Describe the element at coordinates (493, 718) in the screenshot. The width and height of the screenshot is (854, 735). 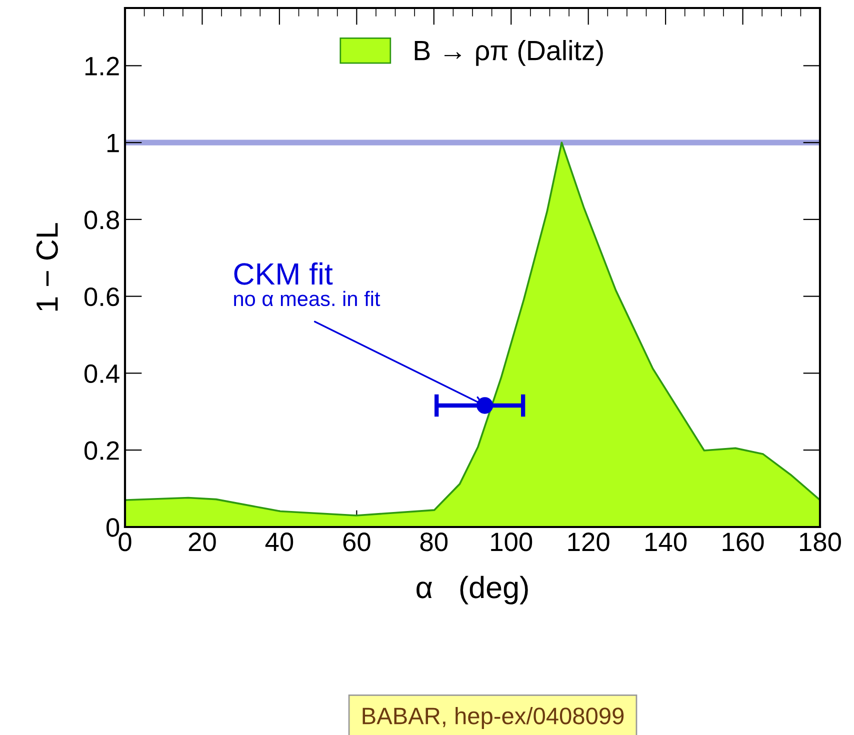
I see `text: BABAR, hep-ex/0408099` at that location.